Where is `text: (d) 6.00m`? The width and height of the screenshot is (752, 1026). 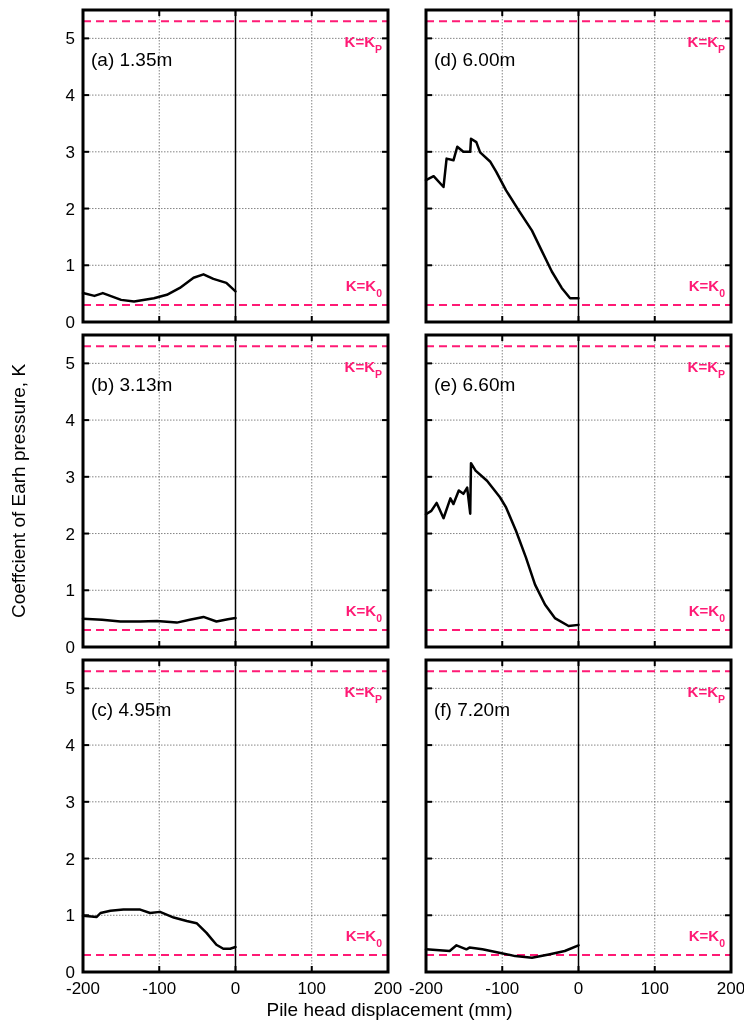
text: (d) 6.00m is located at coordinates (475, 60).